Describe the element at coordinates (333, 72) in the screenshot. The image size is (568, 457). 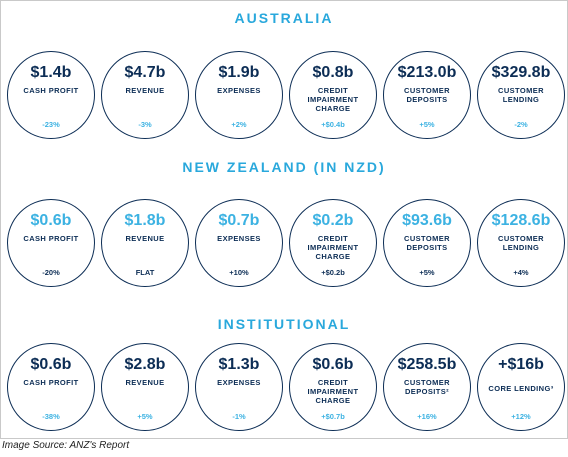
I see `metric-value: $0.8b` at that location.